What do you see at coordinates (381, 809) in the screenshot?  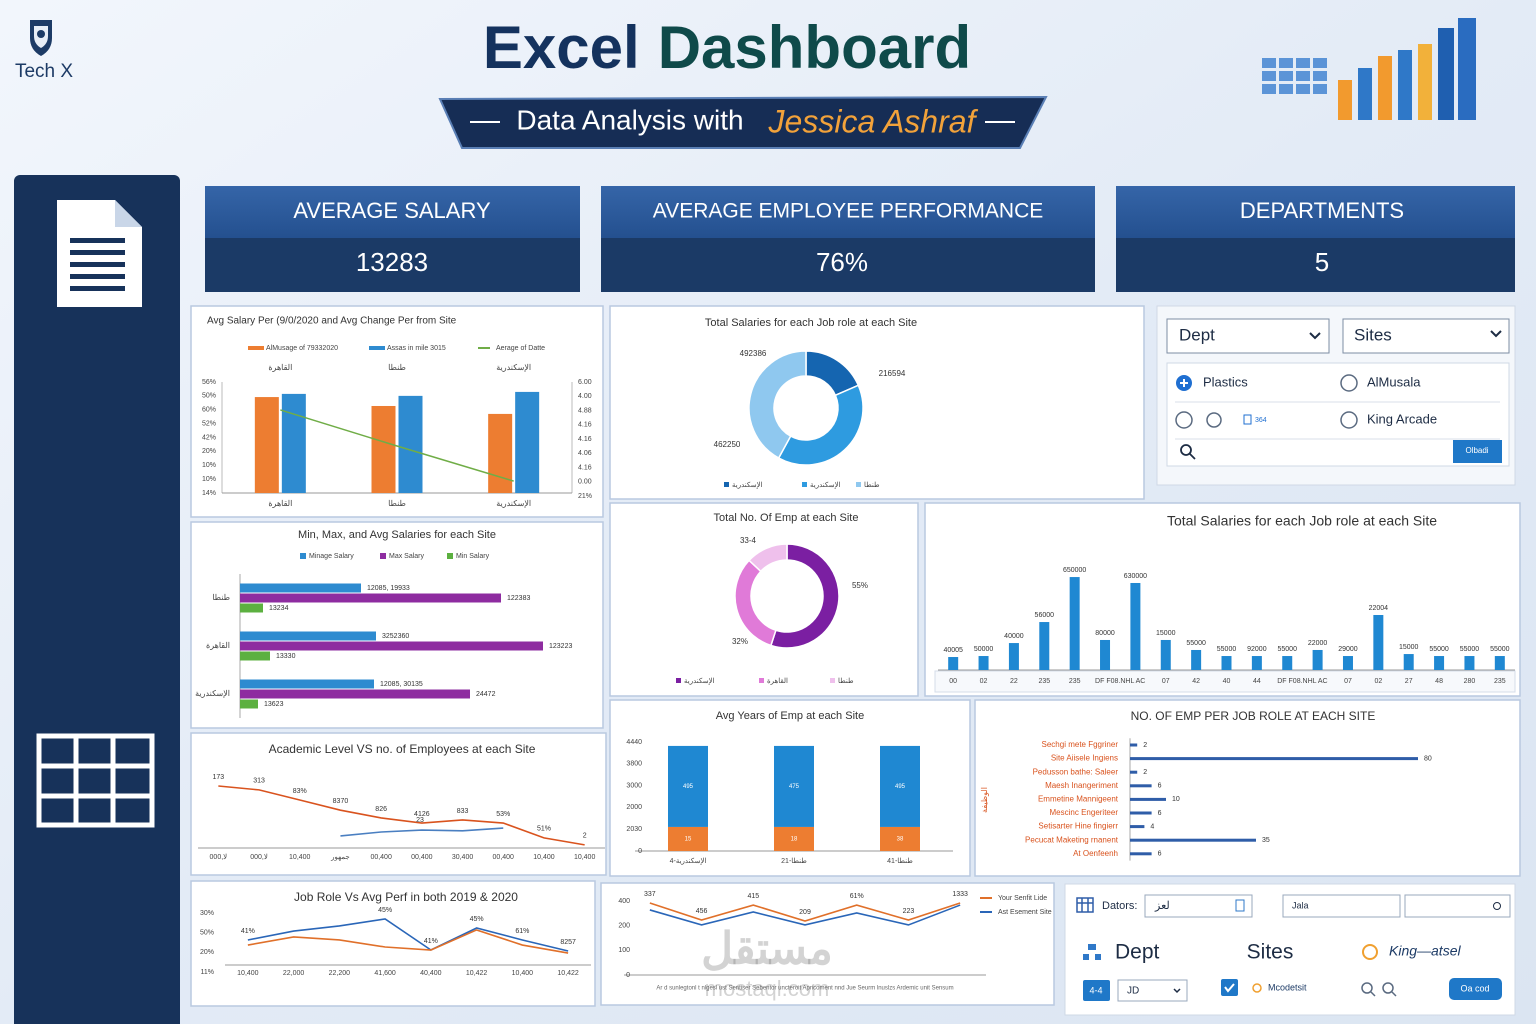 I see `data-label: 826` at bounding box center [381, 809].